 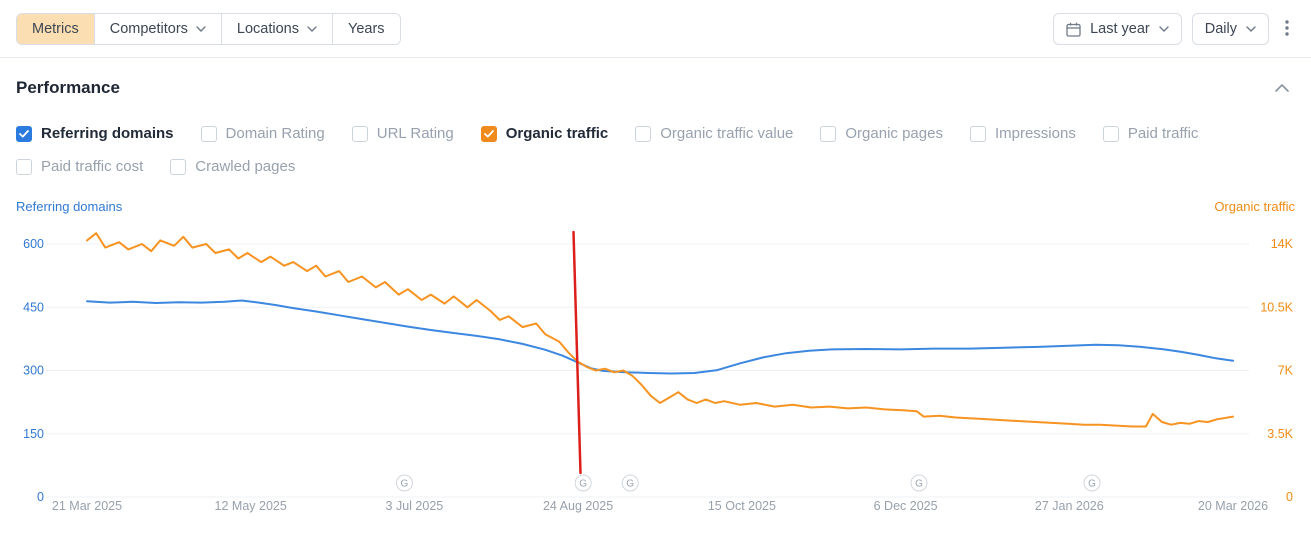 I want to click on tab-locations: Locations, so click(x=276, y=29).